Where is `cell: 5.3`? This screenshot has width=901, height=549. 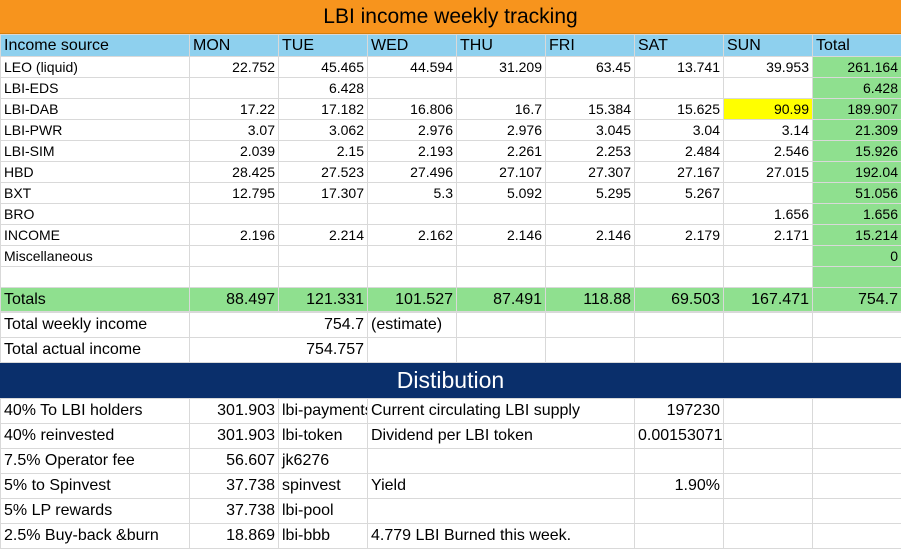
cell: 5.3 is located at coordinates (412, 193).